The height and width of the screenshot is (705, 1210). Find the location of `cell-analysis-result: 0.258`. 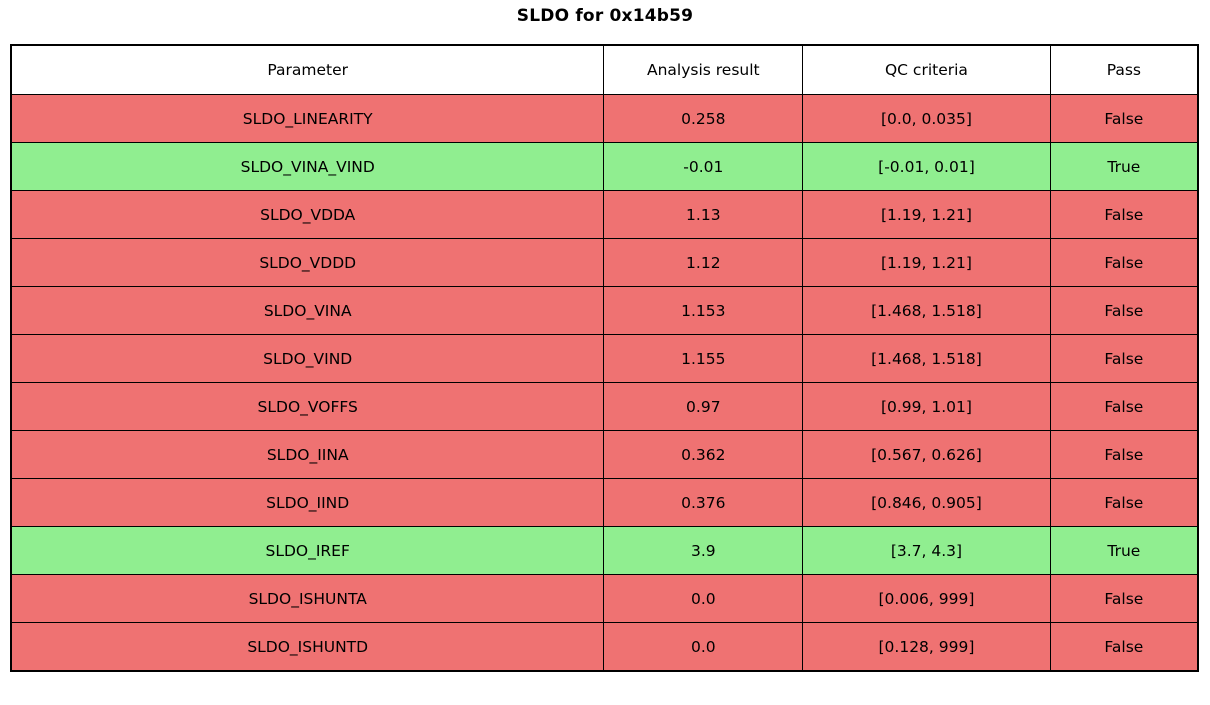

cell-analysis-result: 0.258 is located at coordinates (703, 118).